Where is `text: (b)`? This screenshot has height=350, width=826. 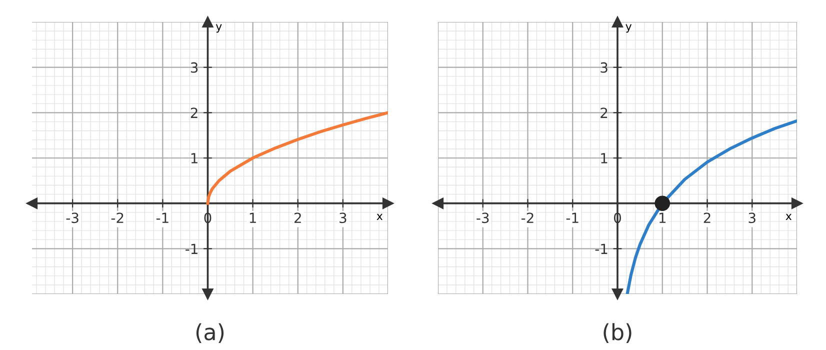
text: (b) is located at coordinates (618, 333).